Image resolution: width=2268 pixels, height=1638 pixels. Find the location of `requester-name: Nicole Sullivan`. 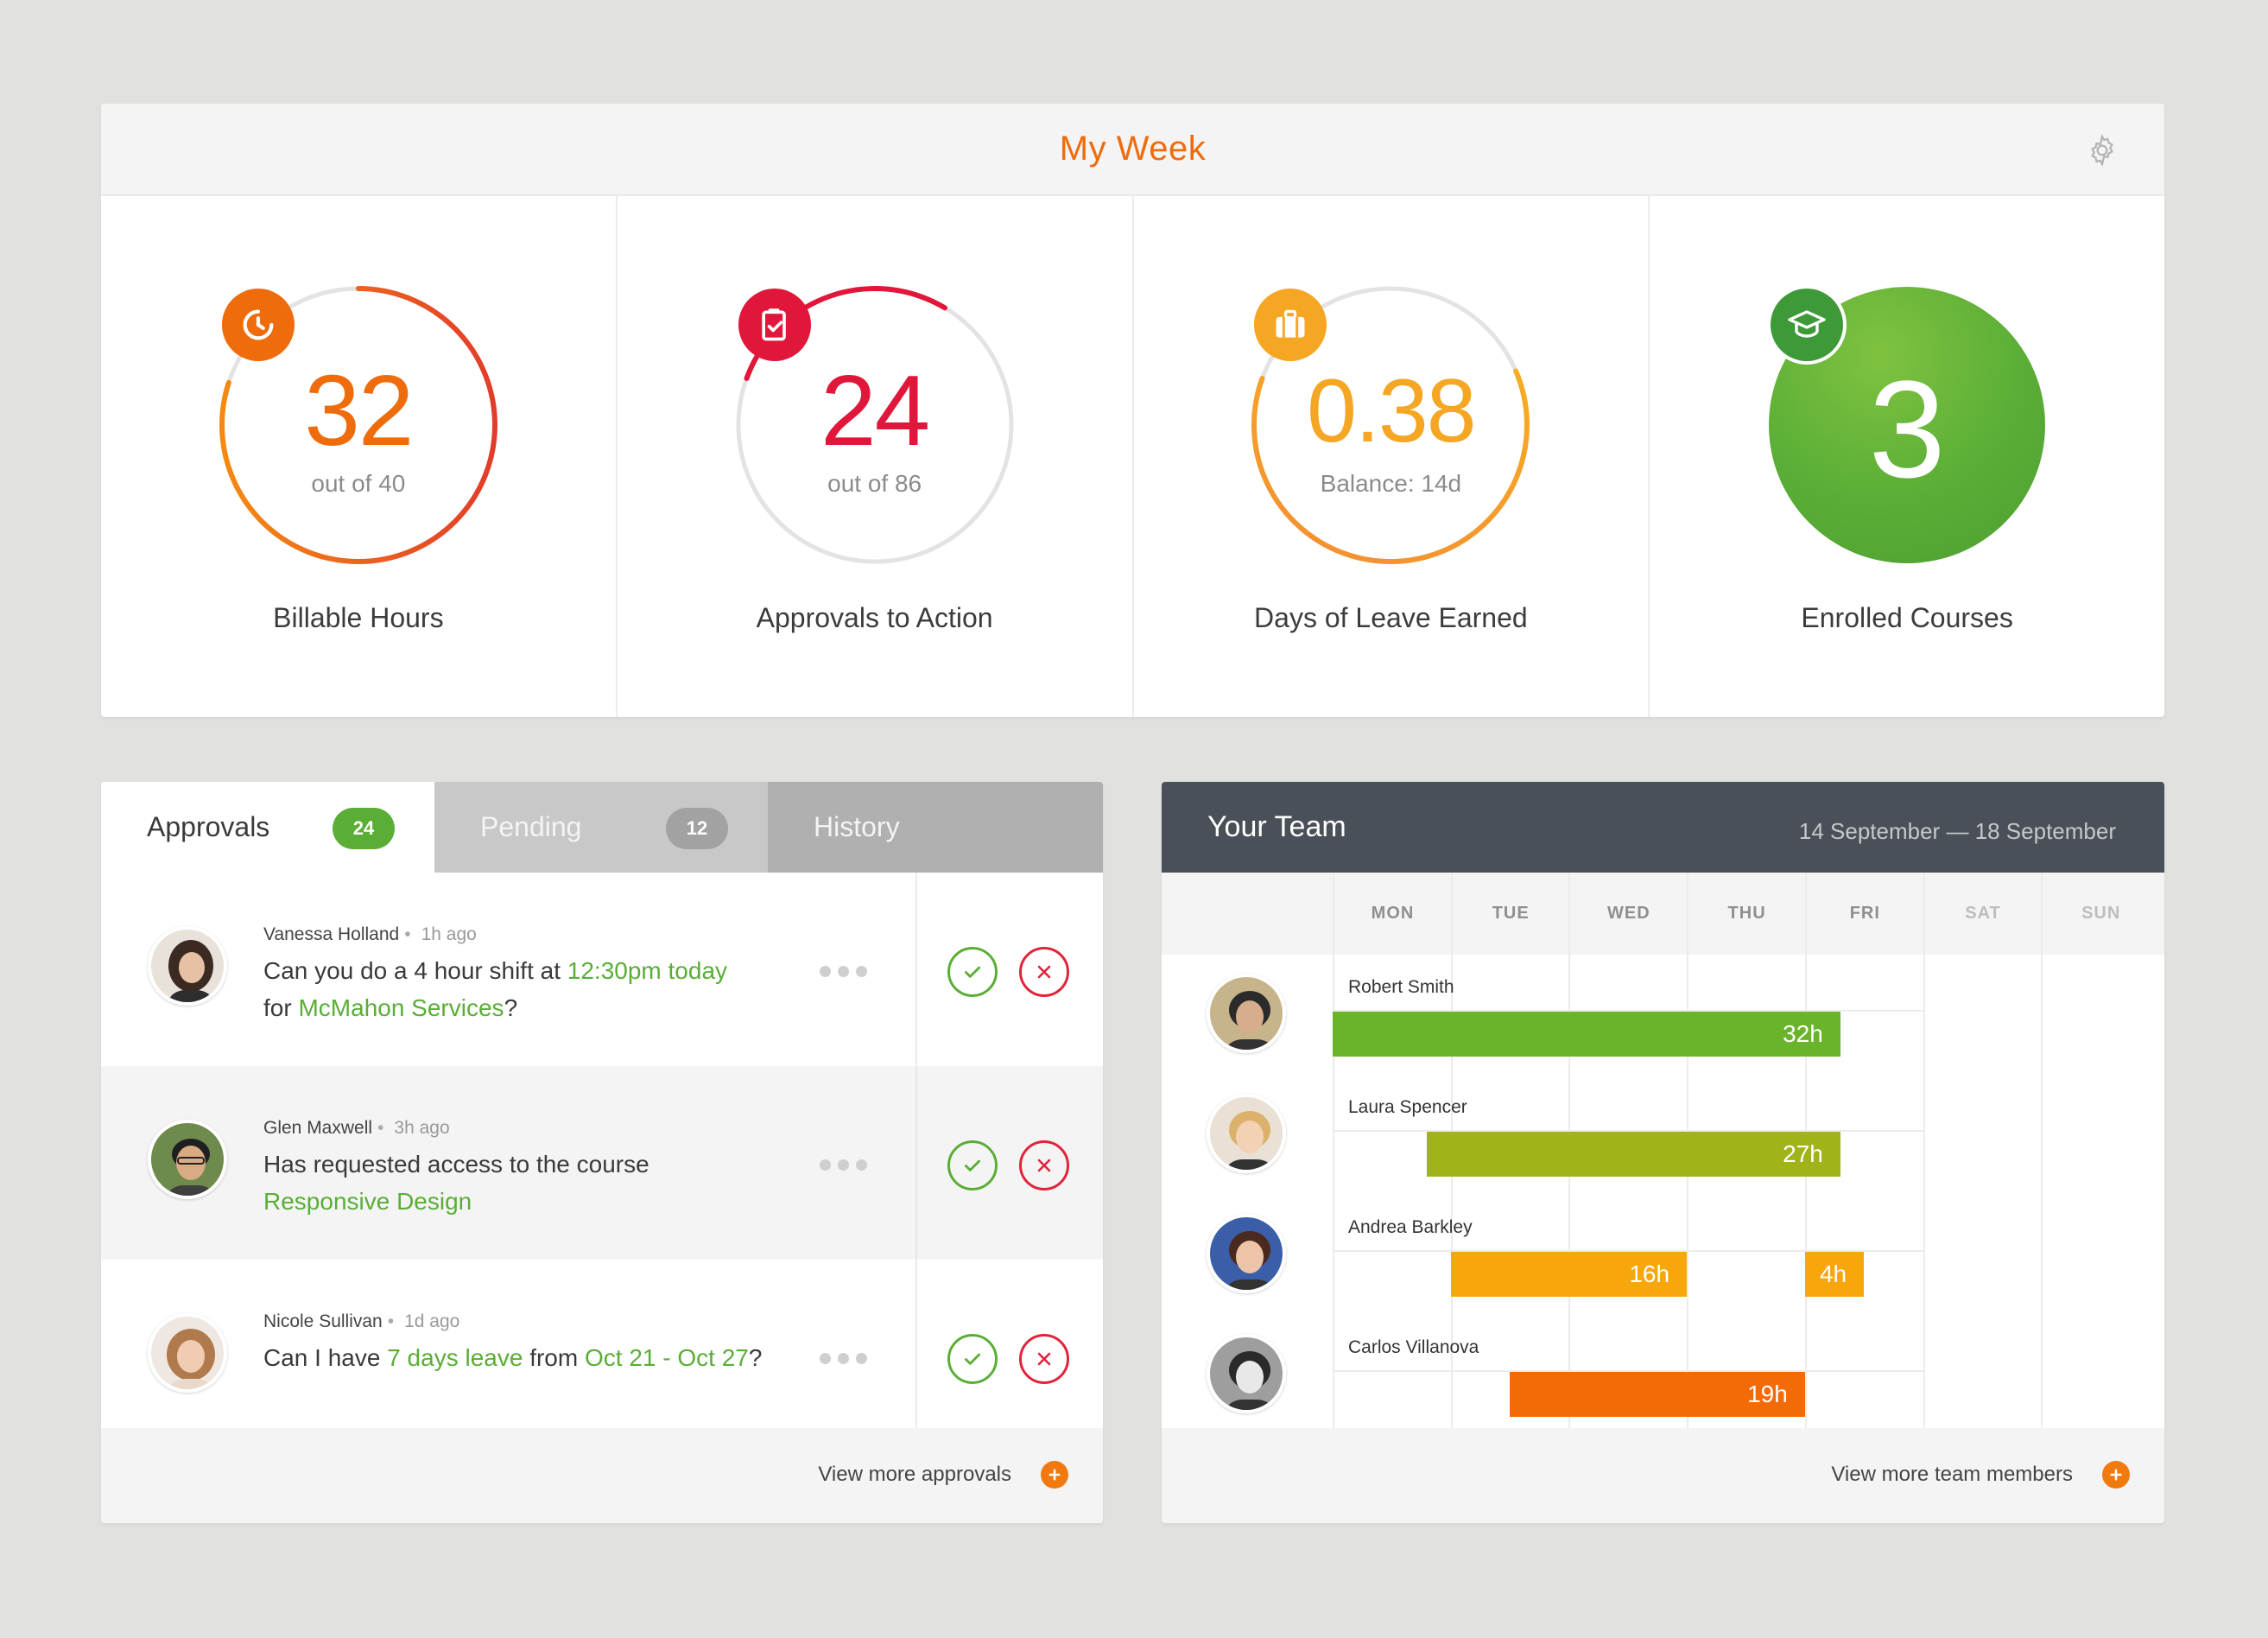

requester-name: Nicole Sullivan is located at coordinates (323, 1321).